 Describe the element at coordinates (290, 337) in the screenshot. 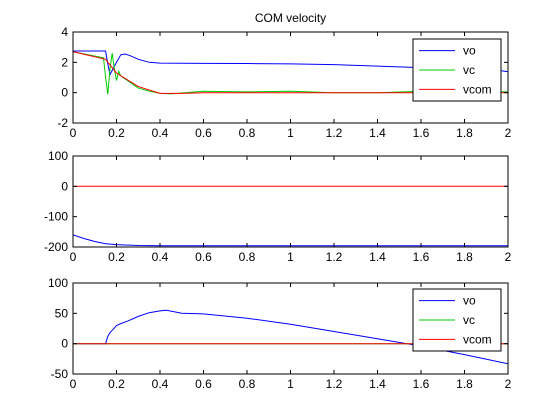

I see `series-line-vo` at that location.